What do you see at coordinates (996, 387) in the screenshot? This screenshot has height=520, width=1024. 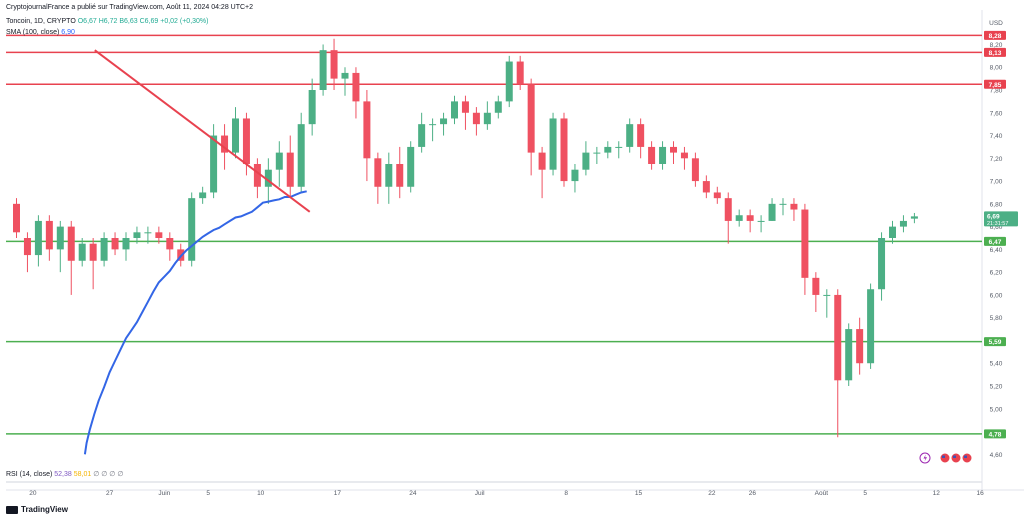 I see `y-tick-label: 5,20` at bounding box center [996, 387].